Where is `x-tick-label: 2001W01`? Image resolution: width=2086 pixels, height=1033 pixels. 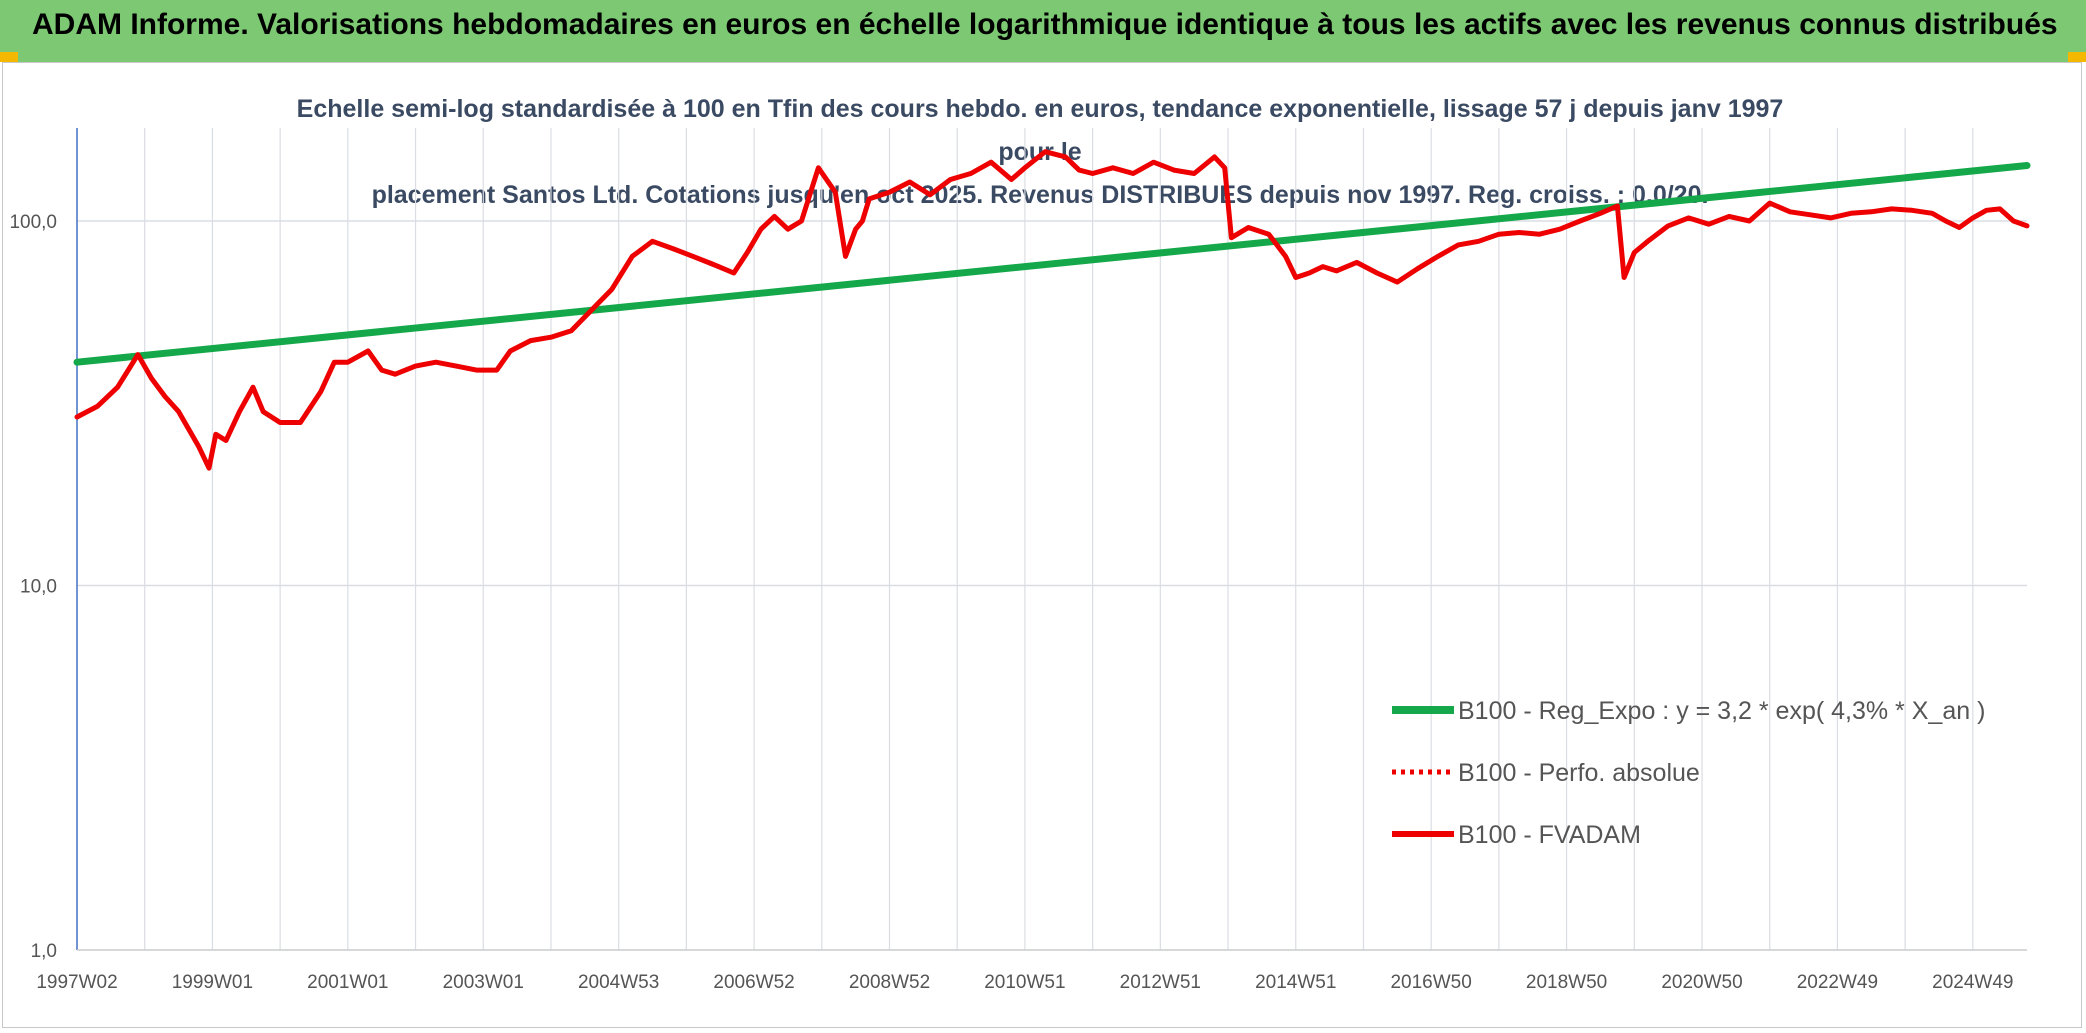
x-tick-label: 2001W01 is located at coordinates (347, 982).